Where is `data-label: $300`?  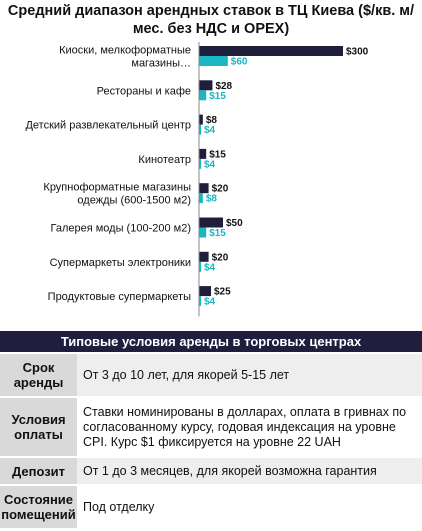
data-label: $300 is located at coordinates (357, 52).